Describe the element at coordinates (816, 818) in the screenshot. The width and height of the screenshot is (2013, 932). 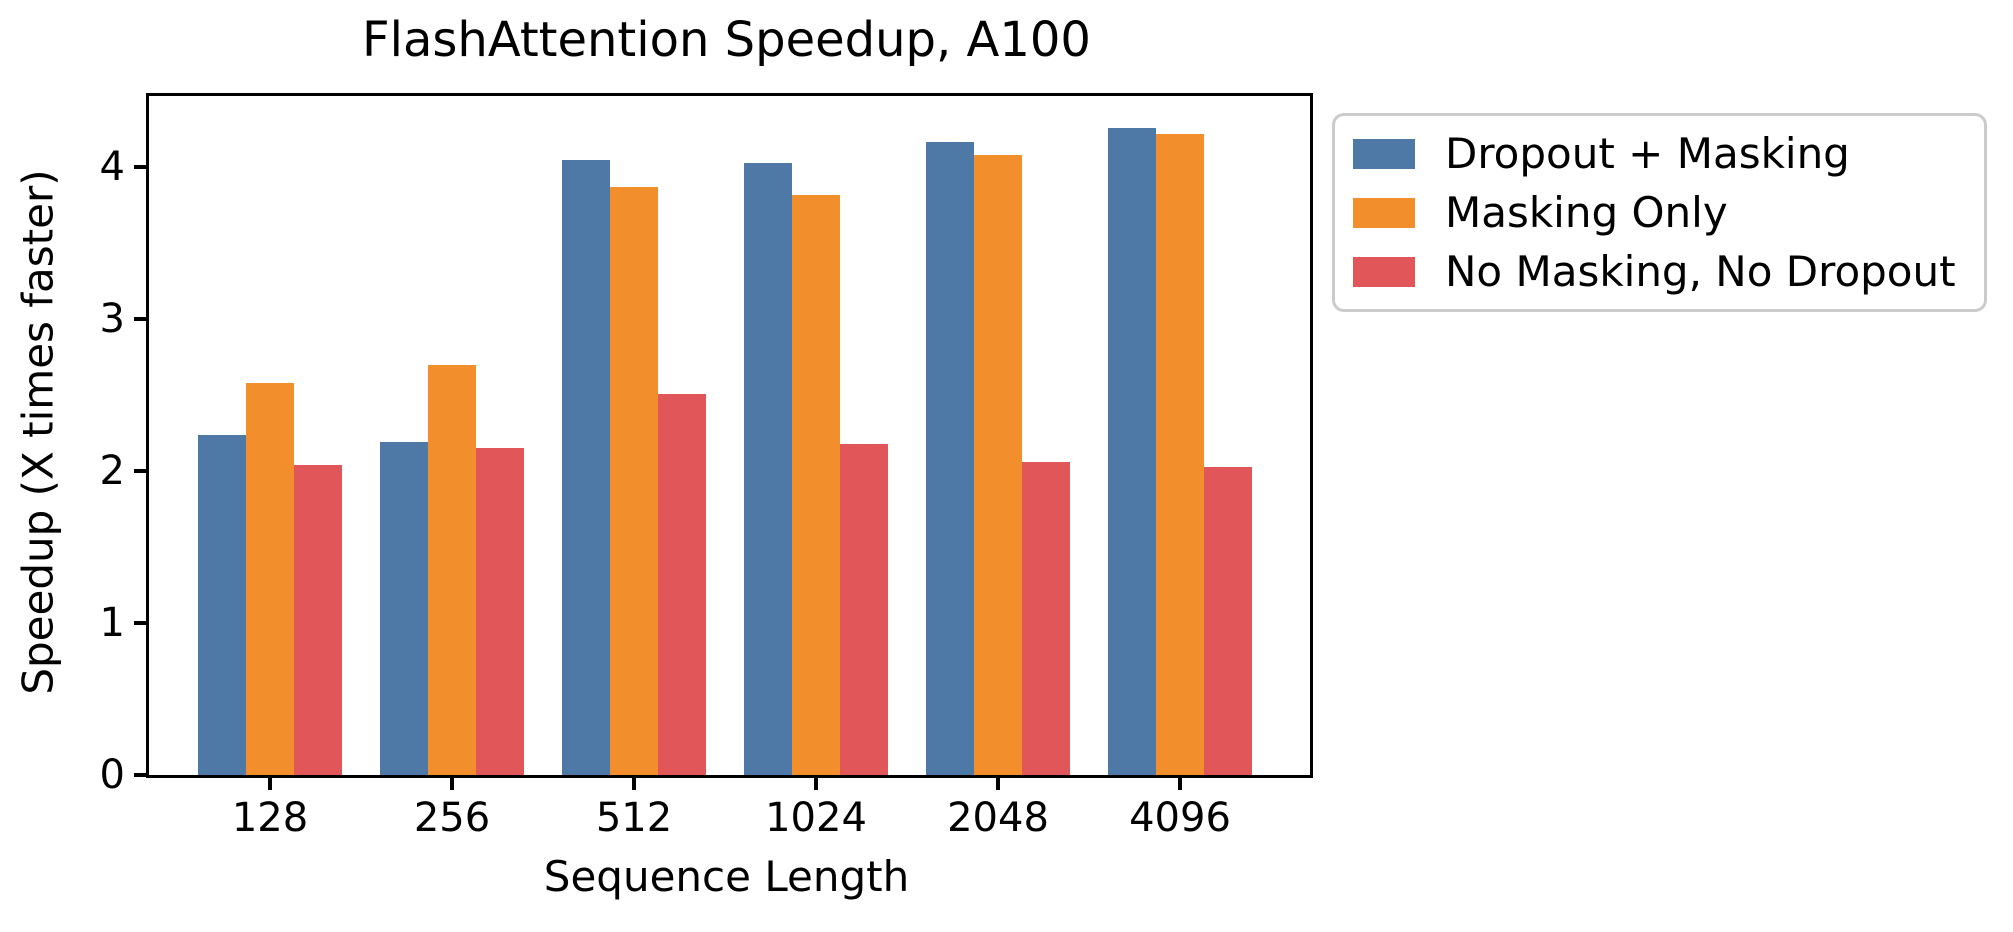
I see `x-tick-label: 1024` at that location.